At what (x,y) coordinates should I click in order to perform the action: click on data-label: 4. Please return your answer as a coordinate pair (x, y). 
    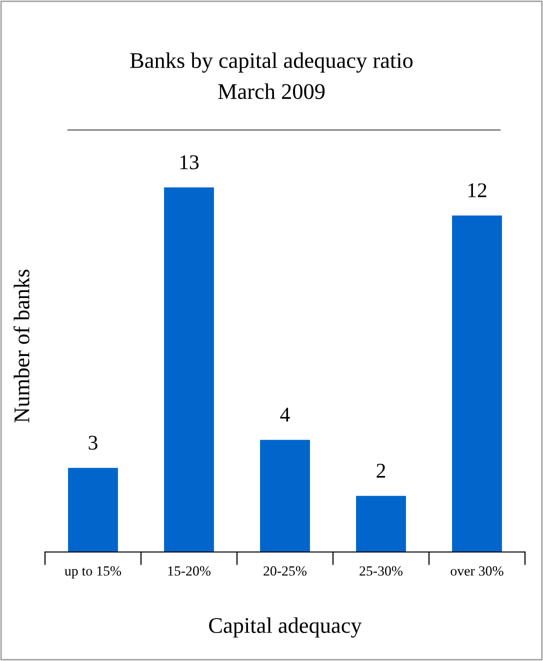
    Looking at the image, I should click on (285, 415).